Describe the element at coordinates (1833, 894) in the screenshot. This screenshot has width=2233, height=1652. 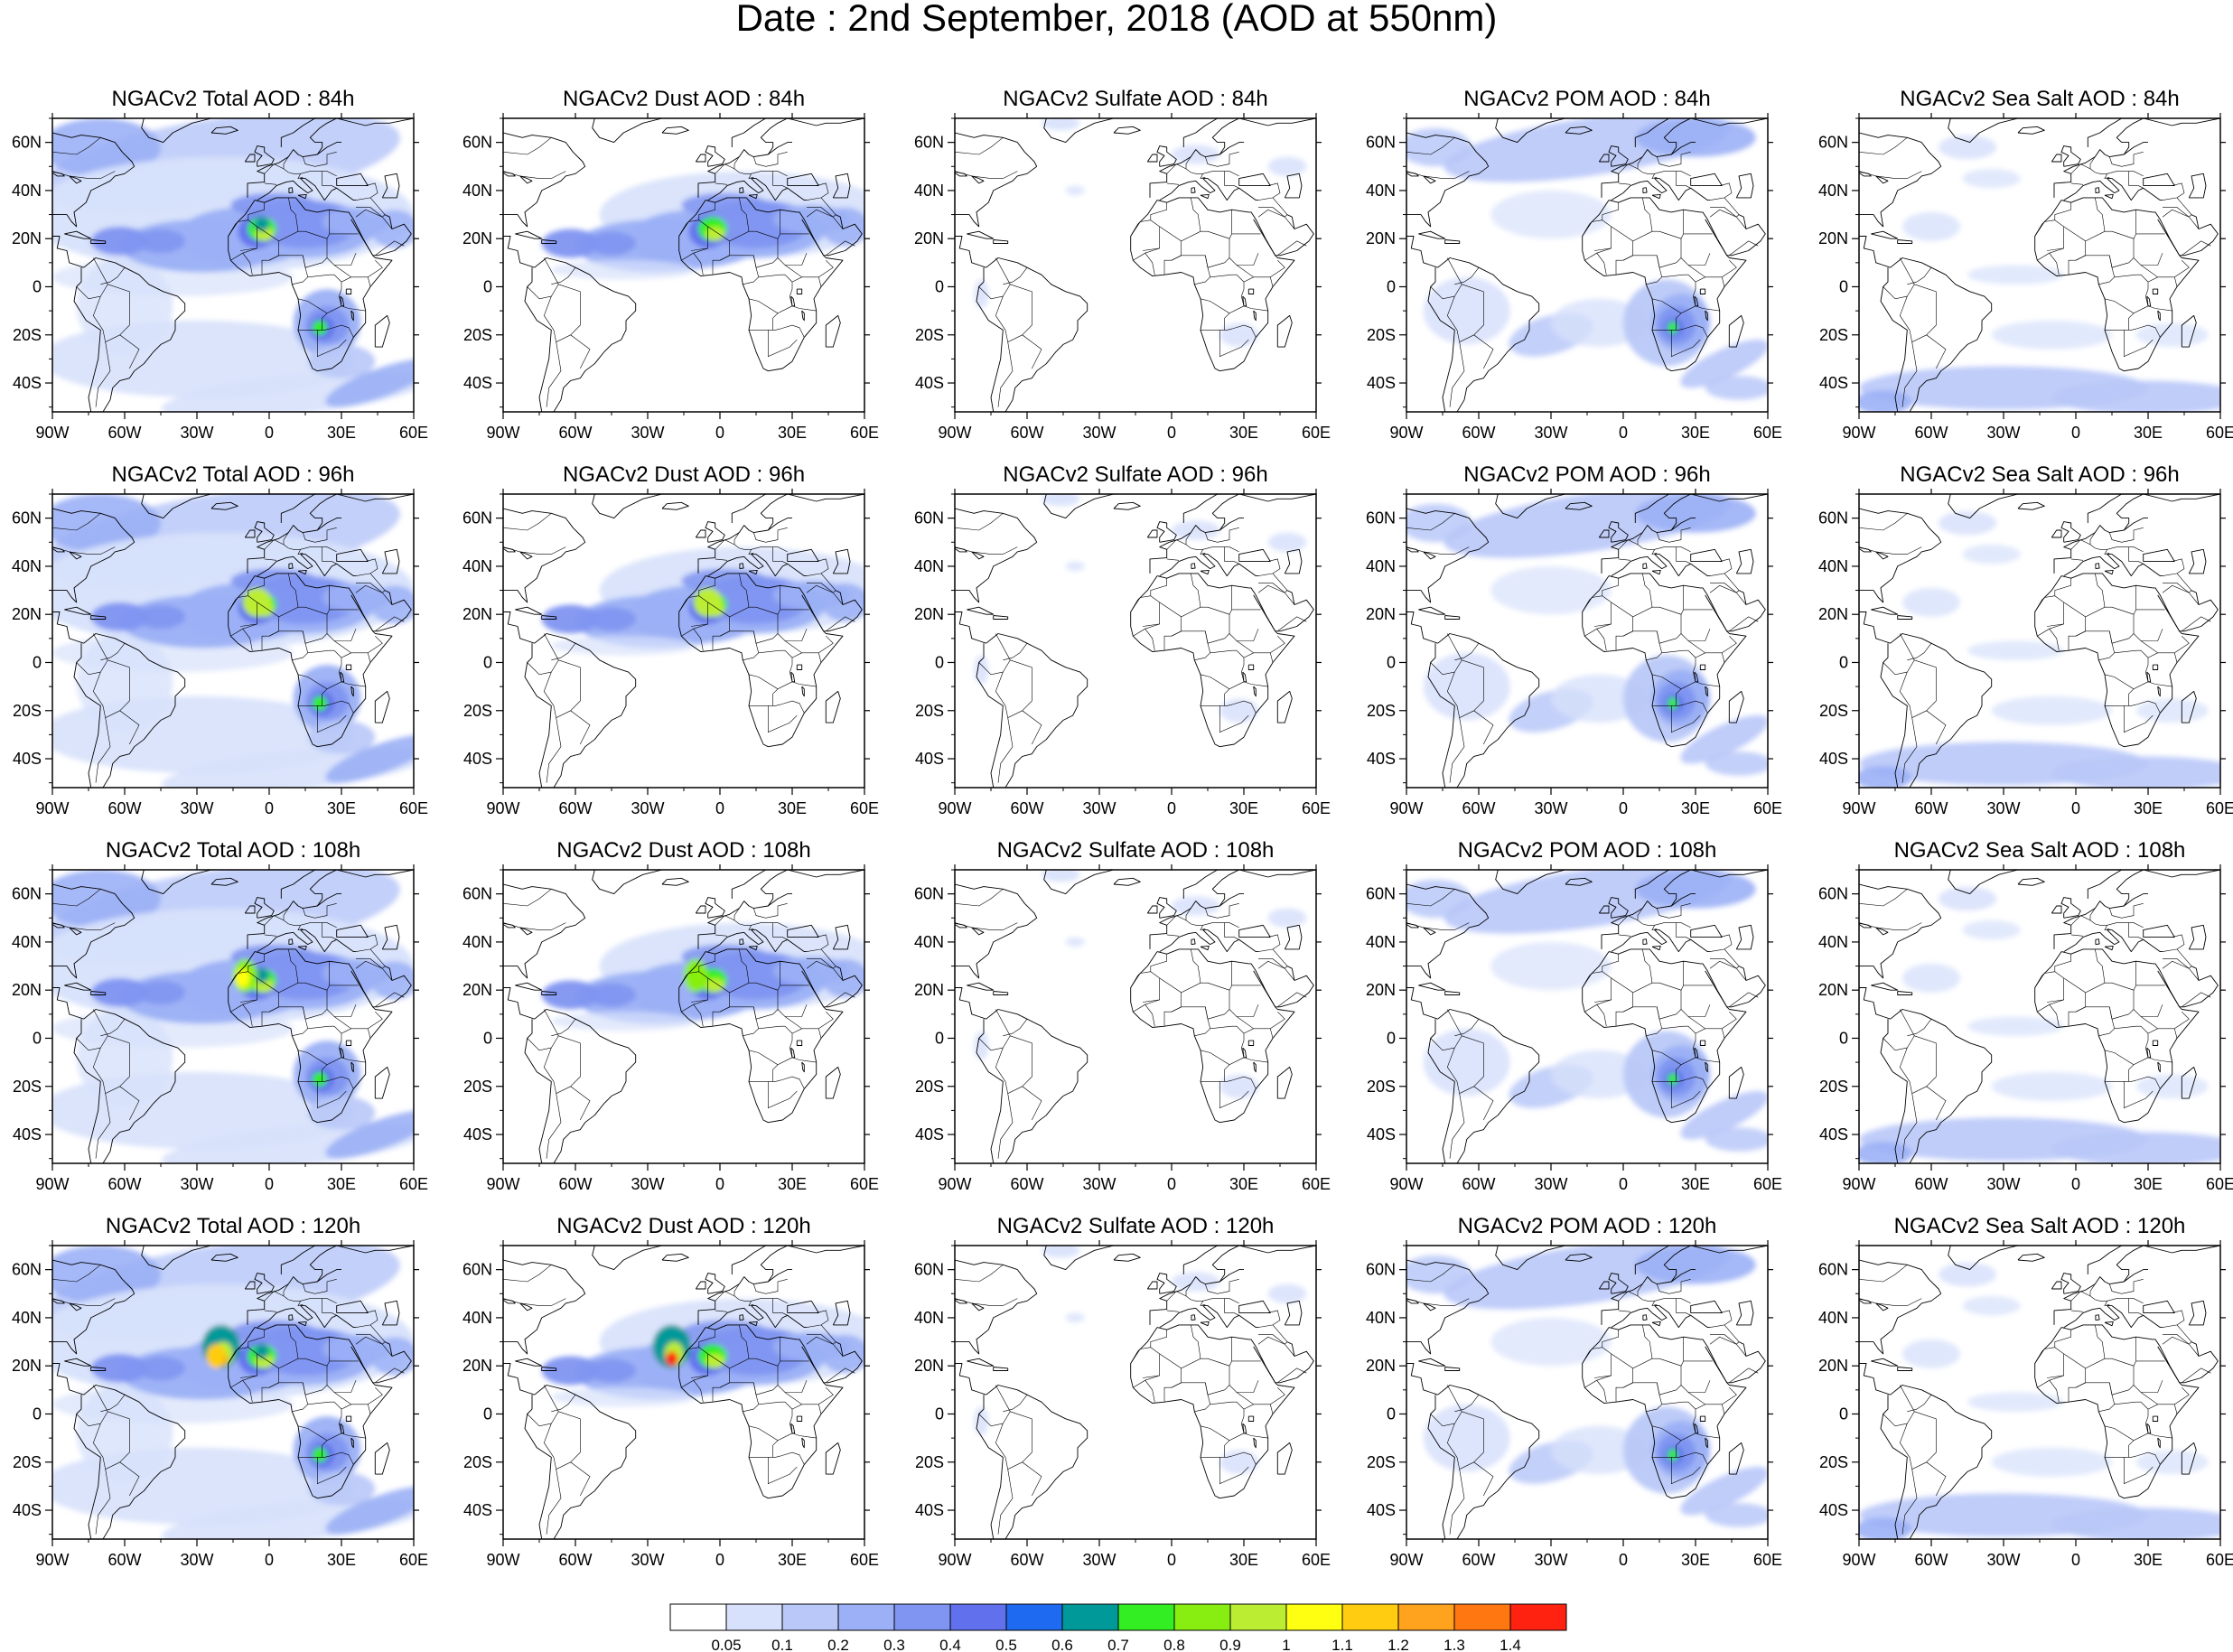
I see `lat-tick-label: 60N` at that location.